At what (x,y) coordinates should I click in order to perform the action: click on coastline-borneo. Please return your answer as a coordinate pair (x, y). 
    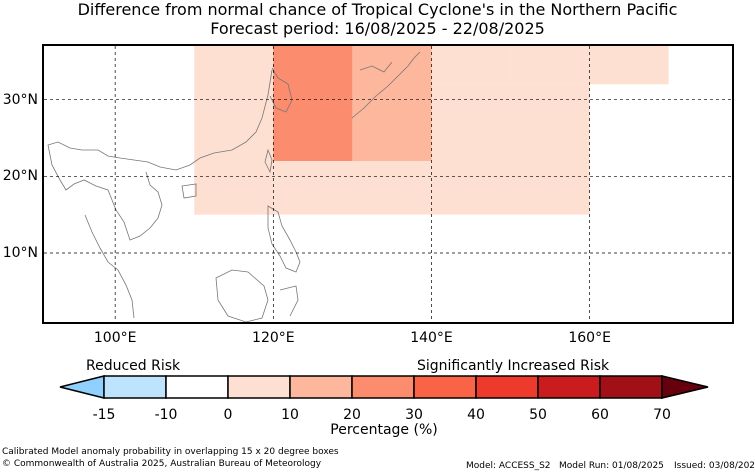
    Looking at the image, I should click on (242, 296).